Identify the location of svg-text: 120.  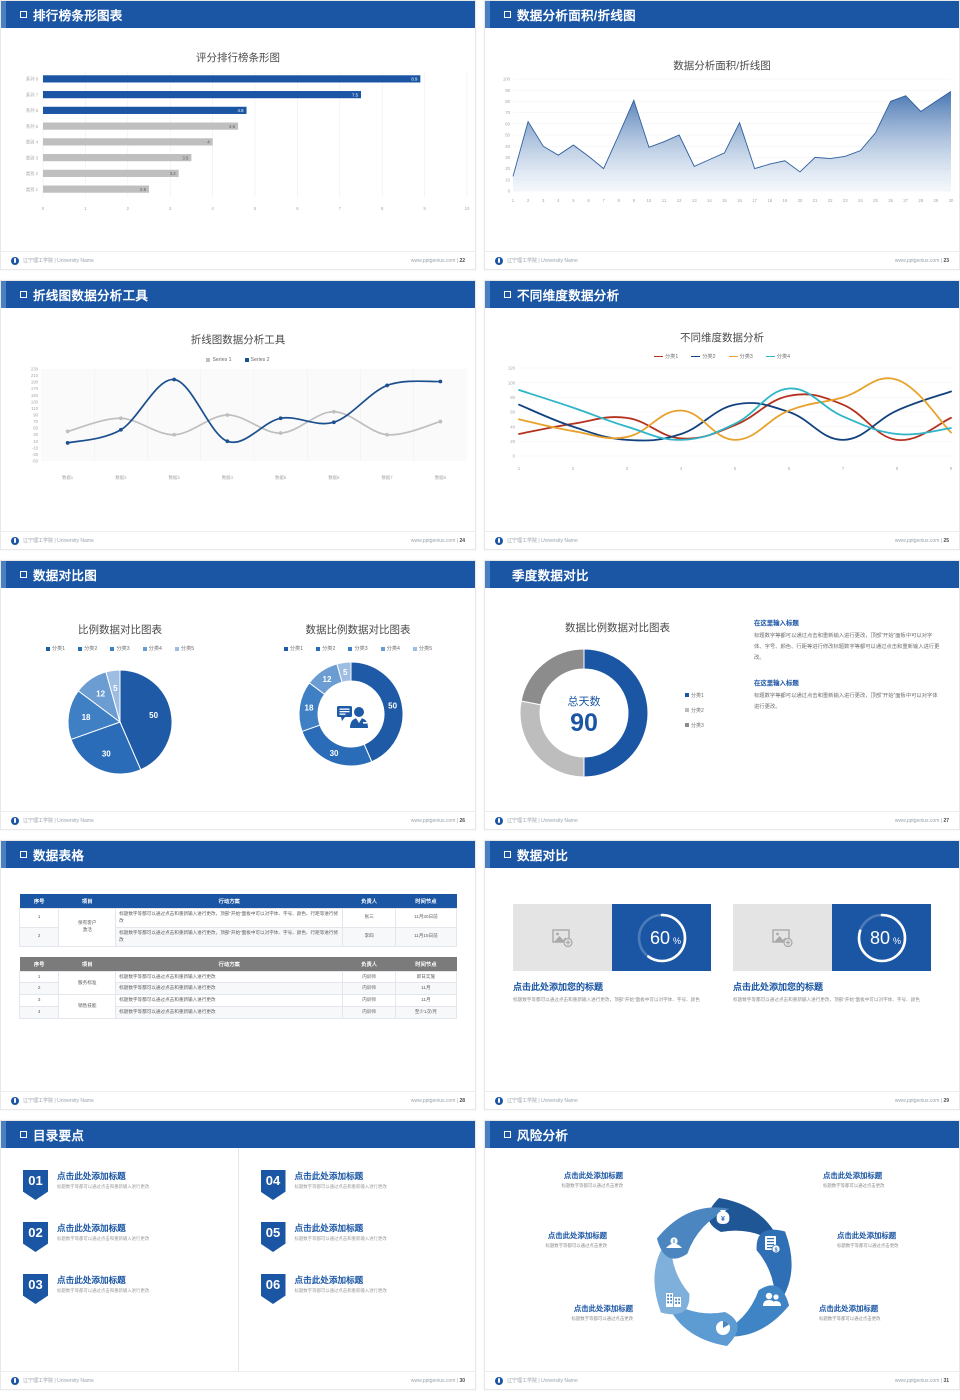
(512, 368).